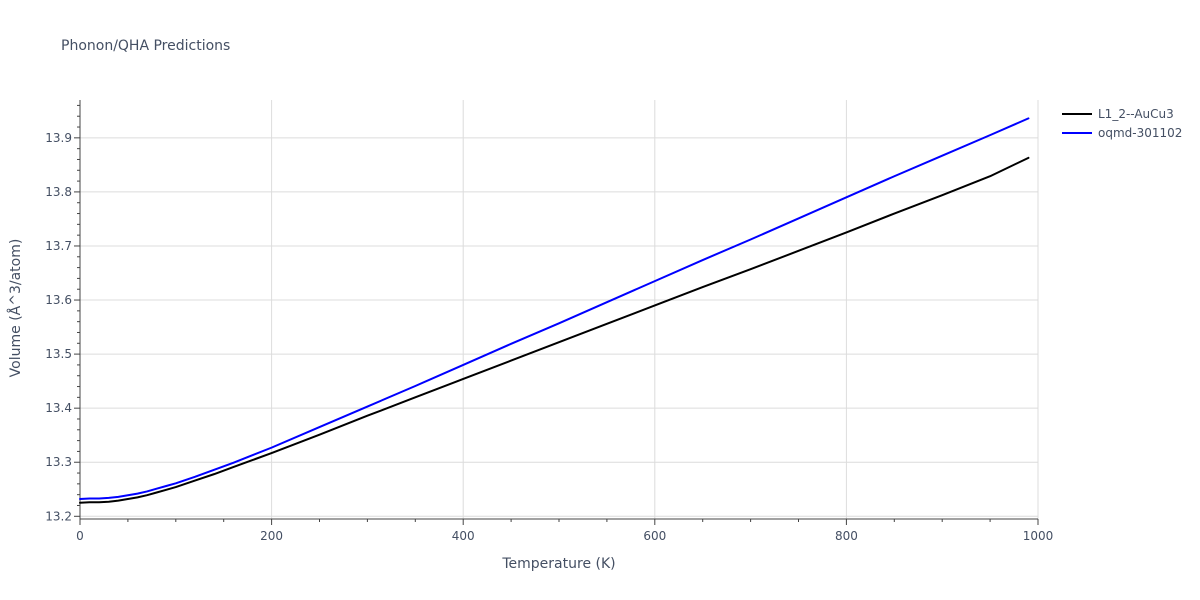 The width and height of the screenshot is (1200, 600). What do you see at coordinates (1140, 133) in the screenshot?
I see `legend-label: oqmd-301102` at bounding box center [1140, 133].